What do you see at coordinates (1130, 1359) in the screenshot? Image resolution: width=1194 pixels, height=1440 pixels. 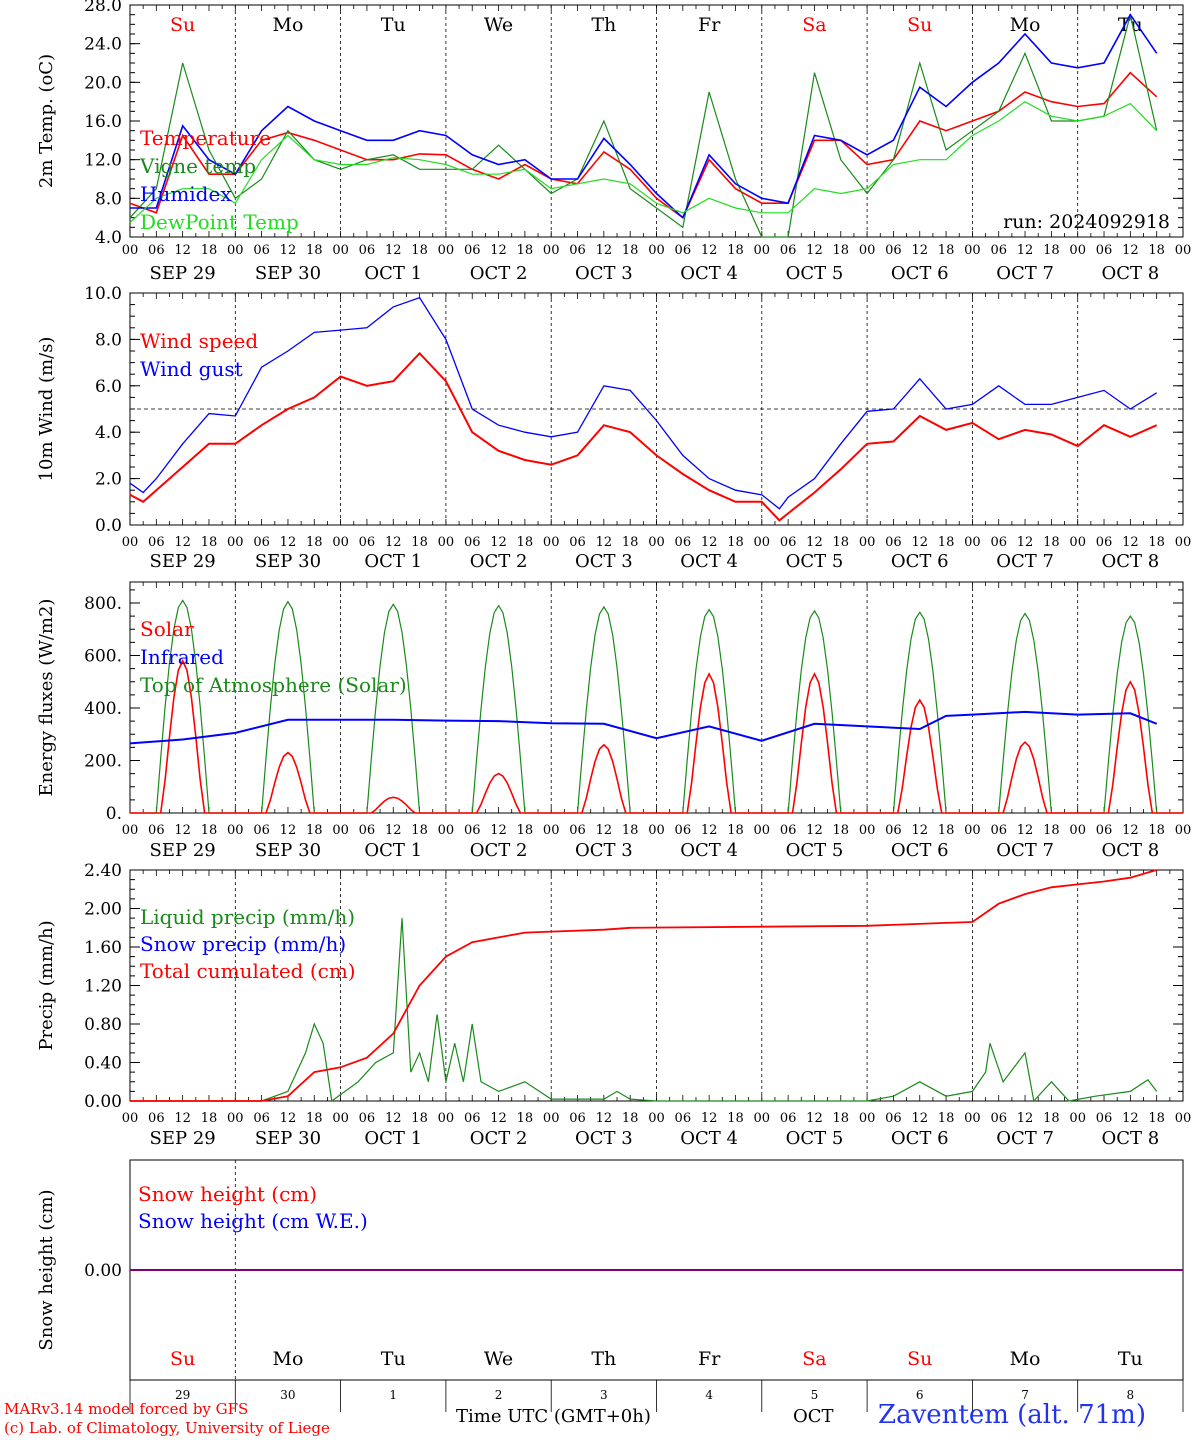 I see `weekday-label: Tu` at bounding box center [1130, 1359].